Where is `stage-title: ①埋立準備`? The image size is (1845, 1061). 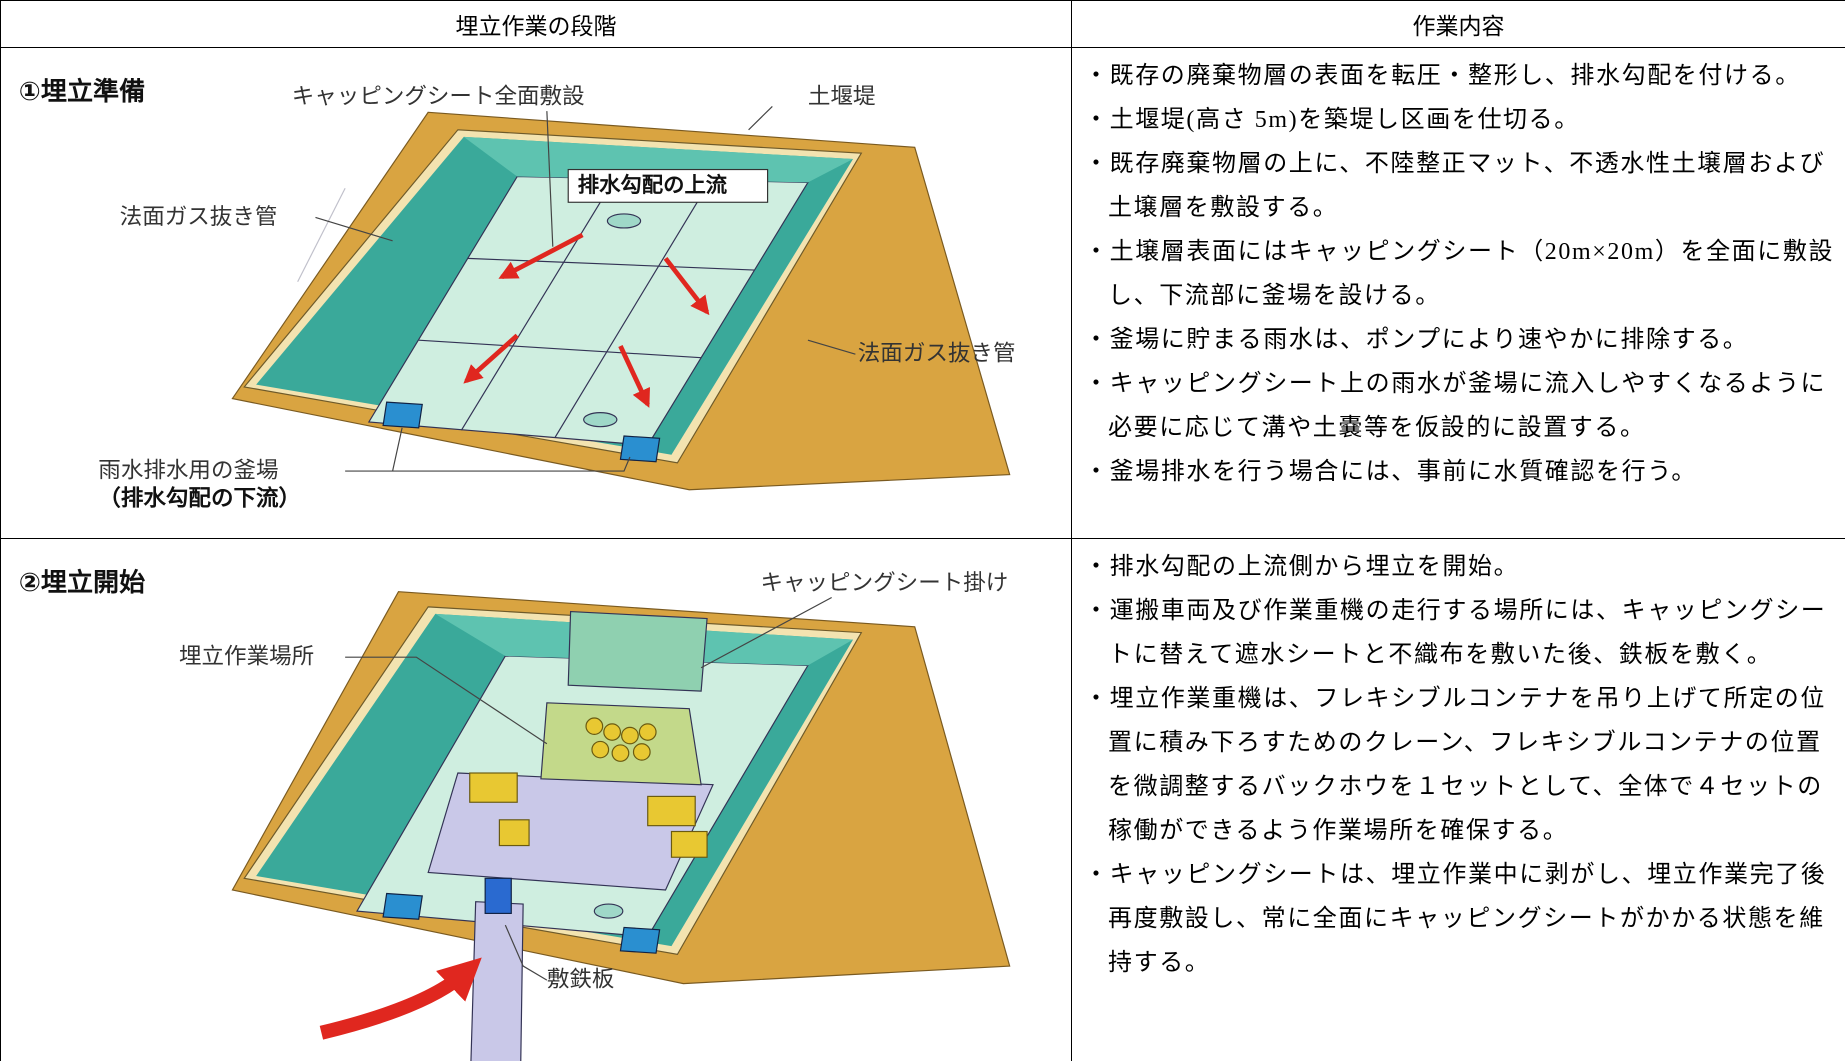
stage-title: ①埋立準備 is located at coordinates (82, 91).